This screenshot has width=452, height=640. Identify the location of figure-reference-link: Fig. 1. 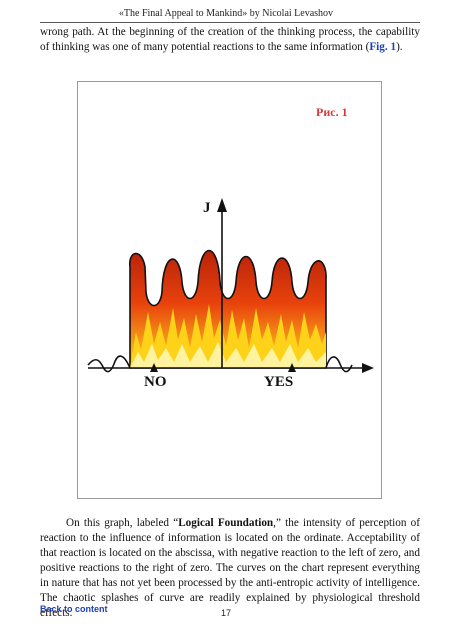
(383, 47).